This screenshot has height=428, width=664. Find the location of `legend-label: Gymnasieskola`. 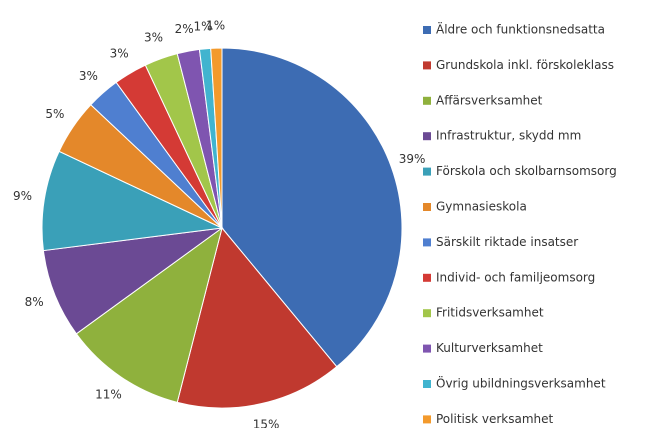

legend-label: Gymnasieskola is located at coordinates (481, 207).